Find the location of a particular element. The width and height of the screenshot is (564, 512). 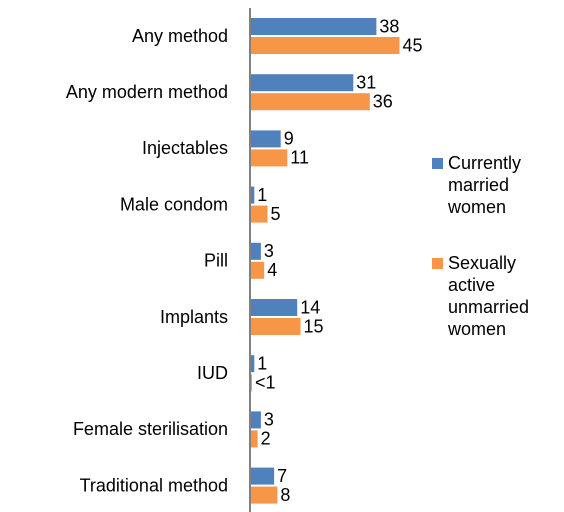

value-label: 15 is located at coordinates (314, 326).